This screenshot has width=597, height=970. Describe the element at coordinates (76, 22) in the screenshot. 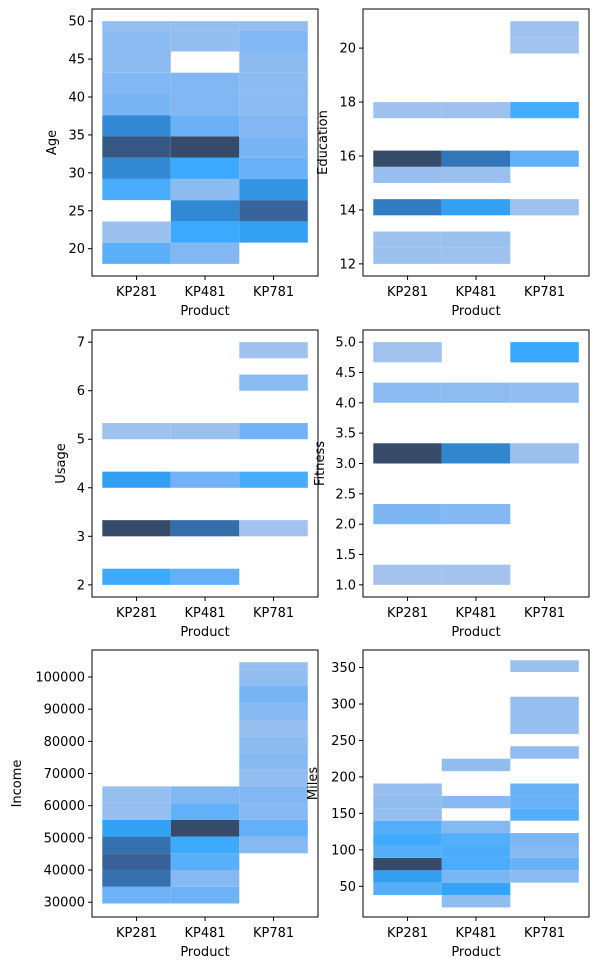

I see `y-tick-label: 50` at that location.